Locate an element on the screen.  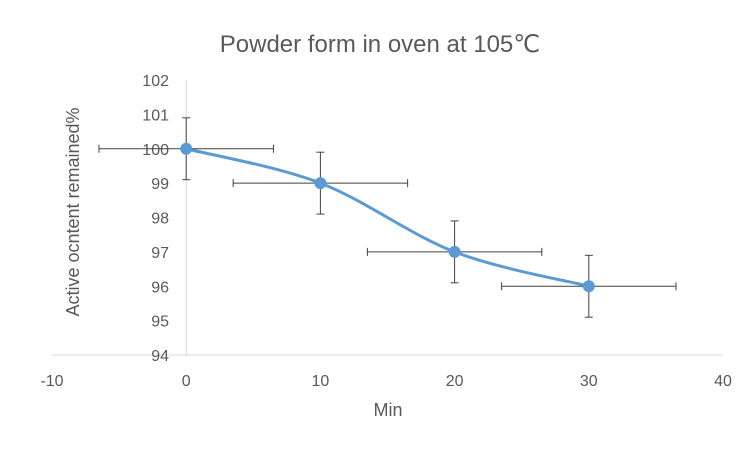
x-tick-label: 20 is located at coordinates (455, 381).